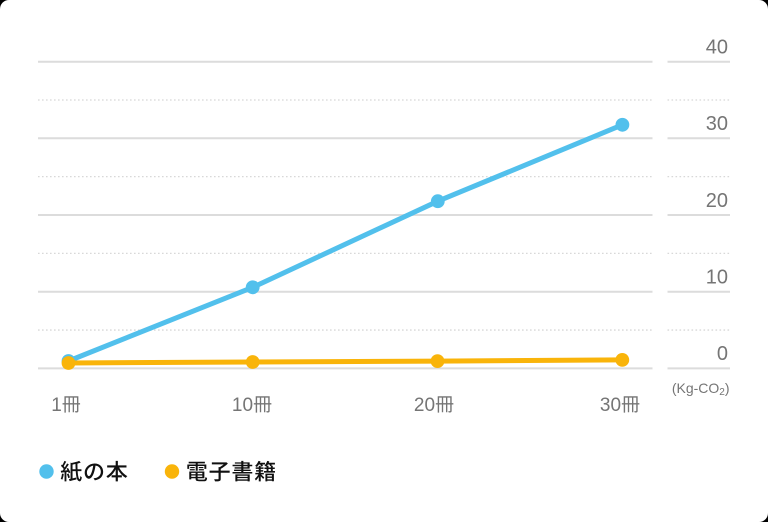  I want to click on svg-text: 40, so click(717, 48).